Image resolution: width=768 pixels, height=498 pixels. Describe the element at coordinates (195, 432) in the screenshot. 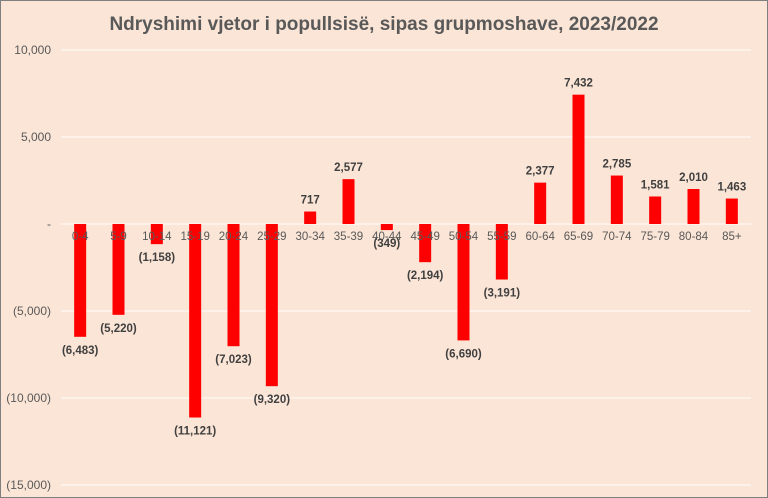

I see `data-label: (11,121)` at that location.